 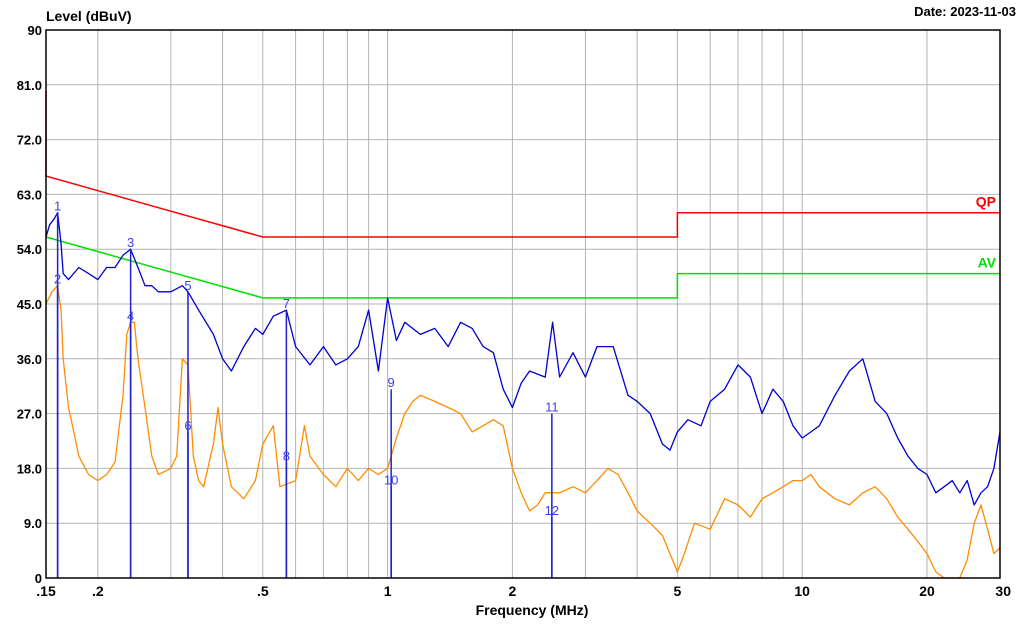 I want to click on x-tick-label: .15, so click(x=46, y=591).